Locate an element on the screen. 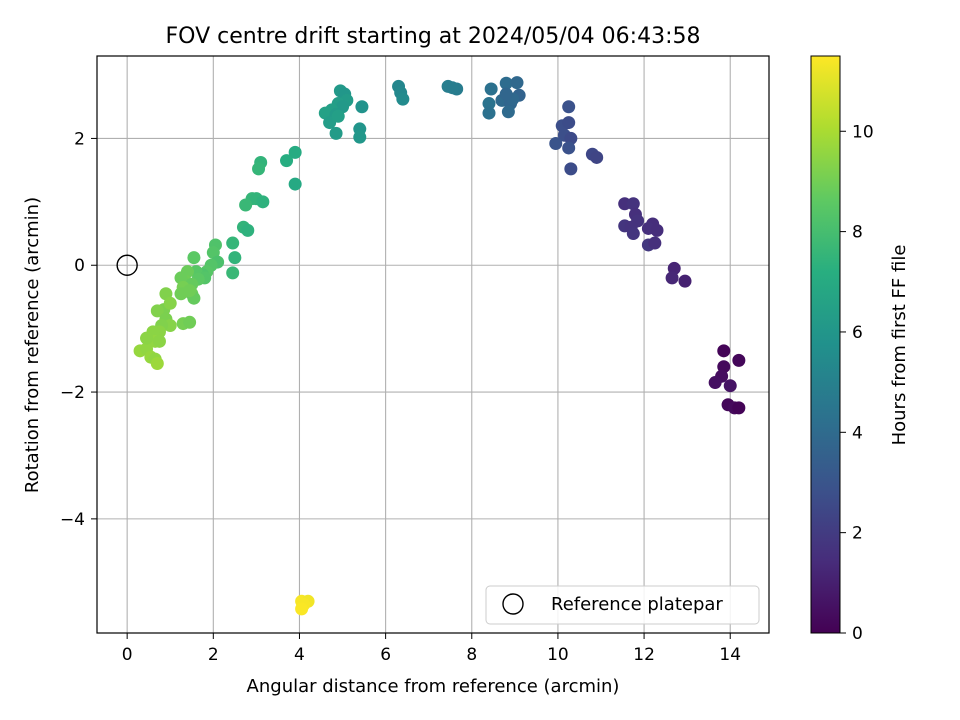 The image size is (960, 720). reference-platepar-marker is located at coordinates (127, 265).